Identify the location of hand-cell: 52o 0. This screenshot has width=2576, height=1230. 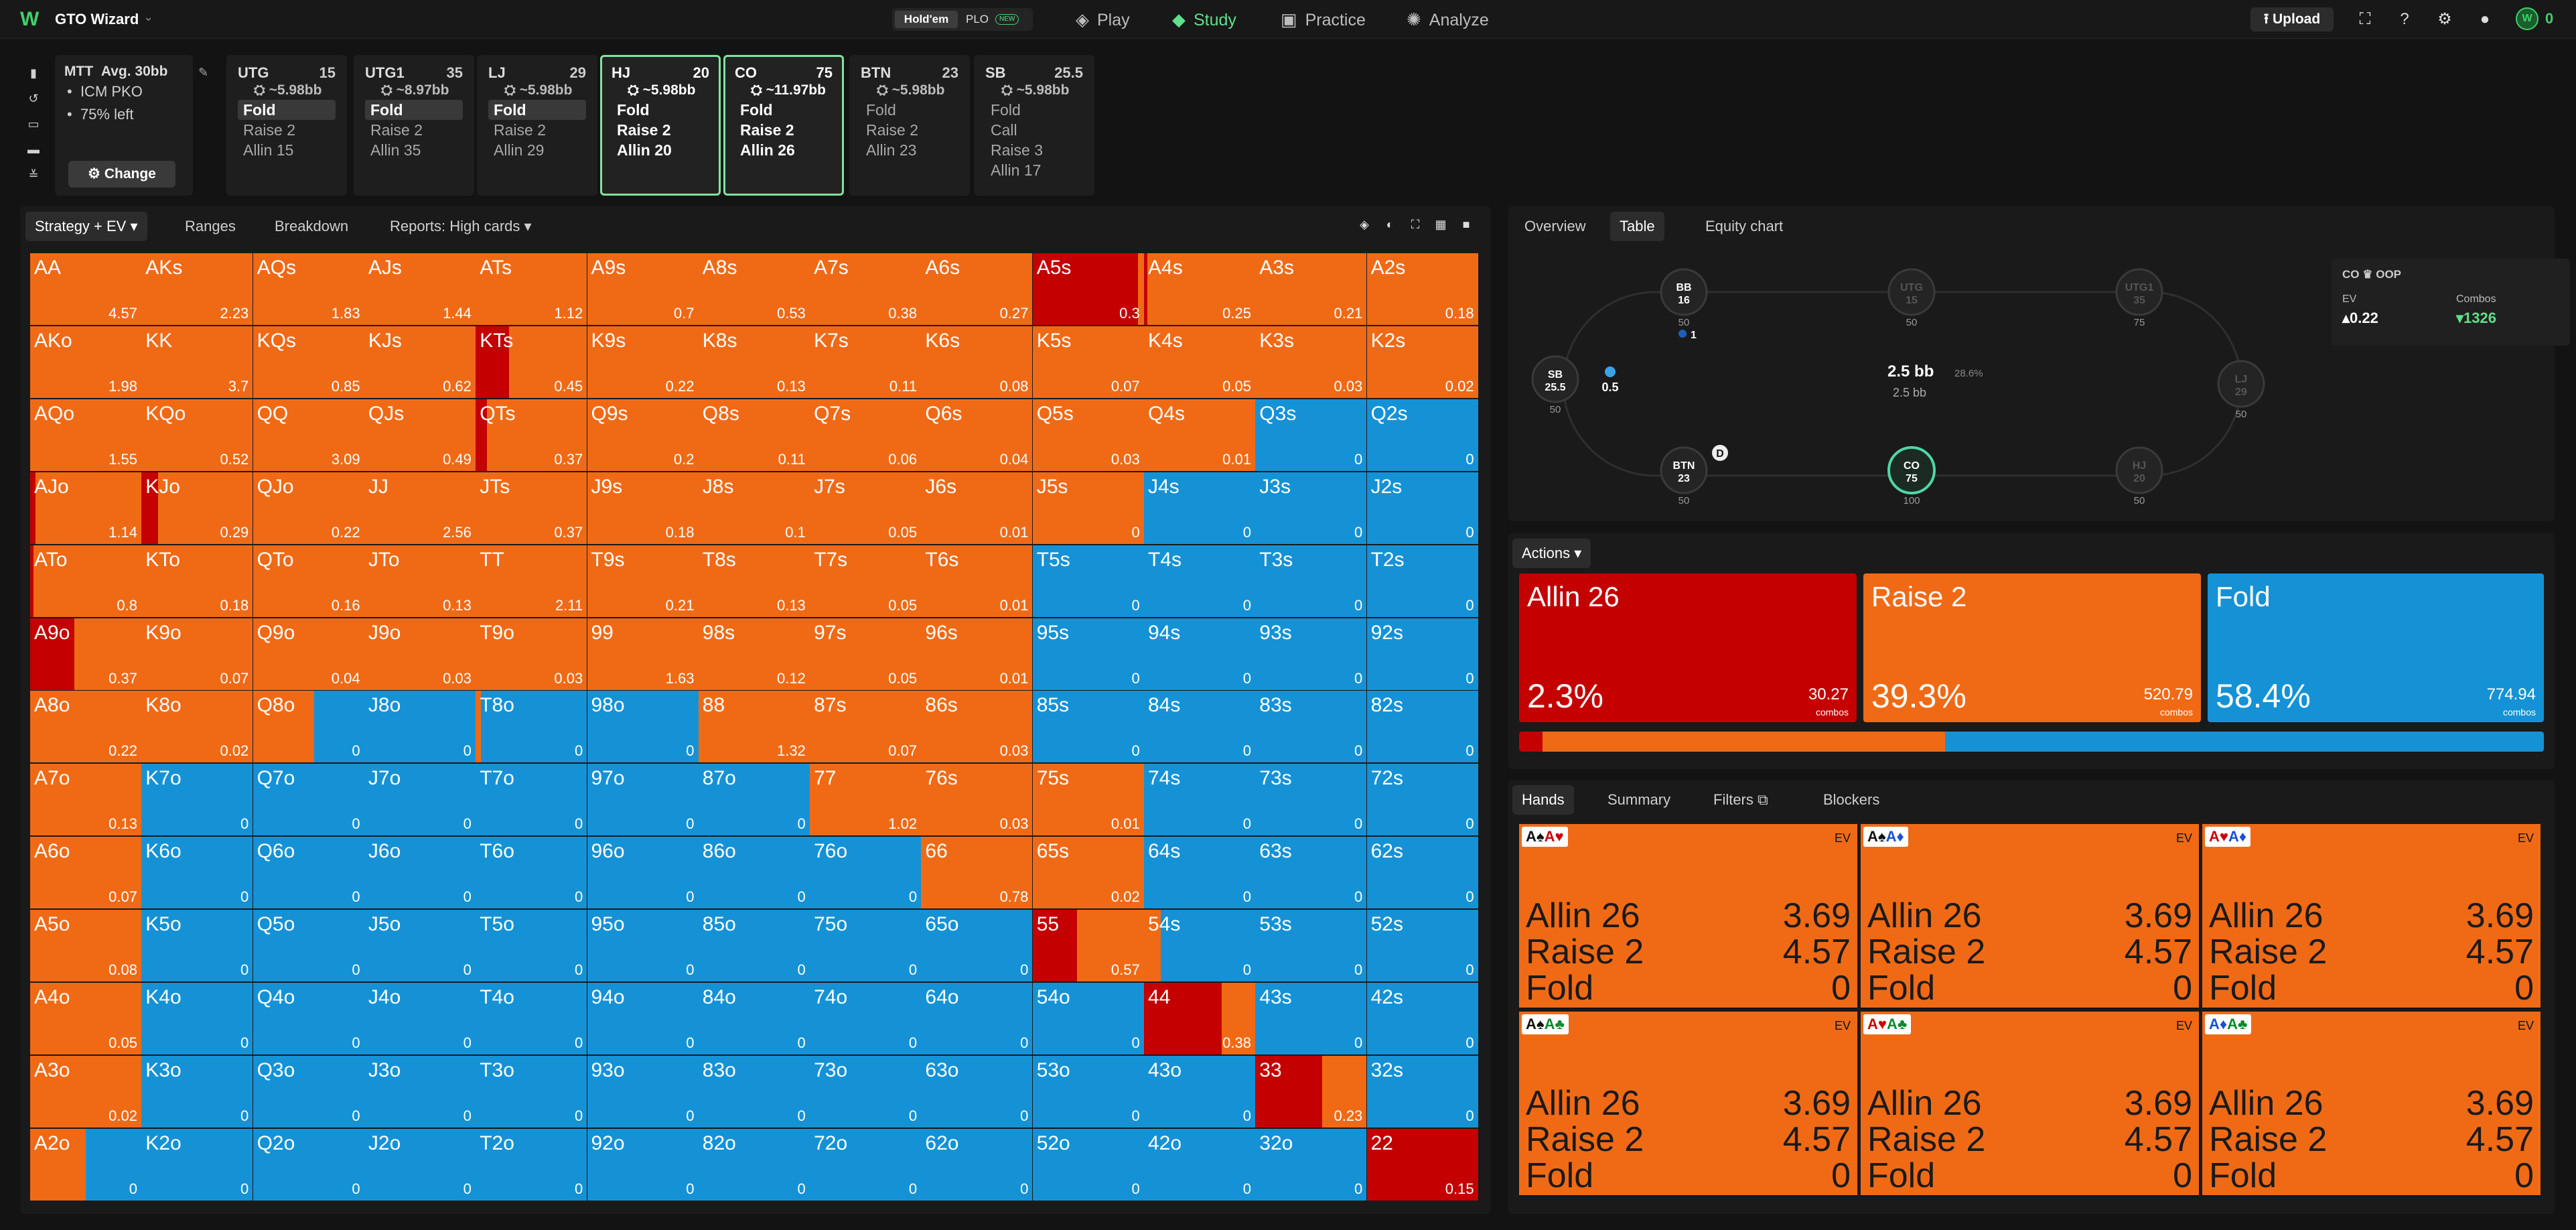
(1088, 1164).